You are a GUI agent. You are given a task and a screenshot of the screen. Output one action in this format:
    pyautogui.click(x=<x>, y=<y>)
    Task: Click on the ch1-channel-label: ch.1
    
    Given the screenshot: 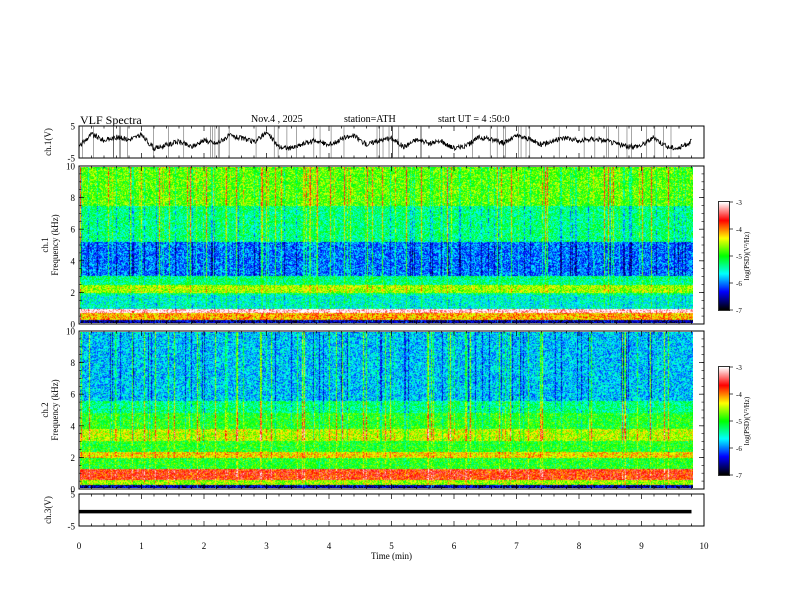 What is the action you would take?
    pyautogui.click(x=45, y=244)
    